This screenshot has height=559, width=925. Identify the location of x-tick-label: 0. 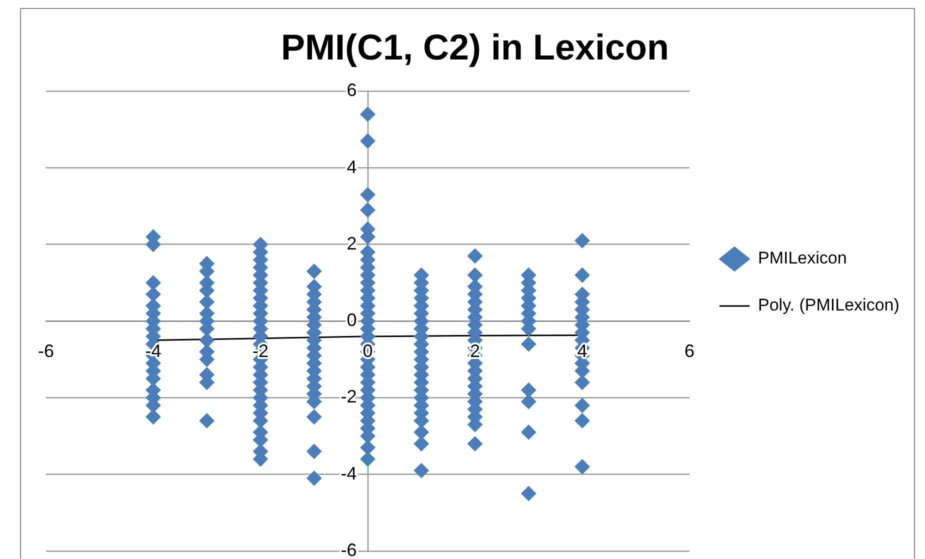
(367, 351).